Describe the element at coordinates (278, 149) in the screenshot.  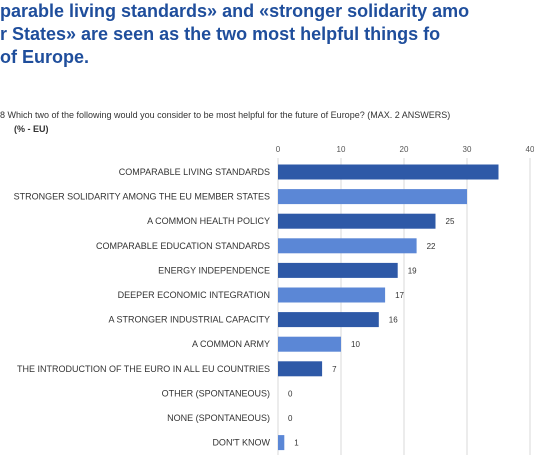
I see `x-tick-label: 0` at that location.